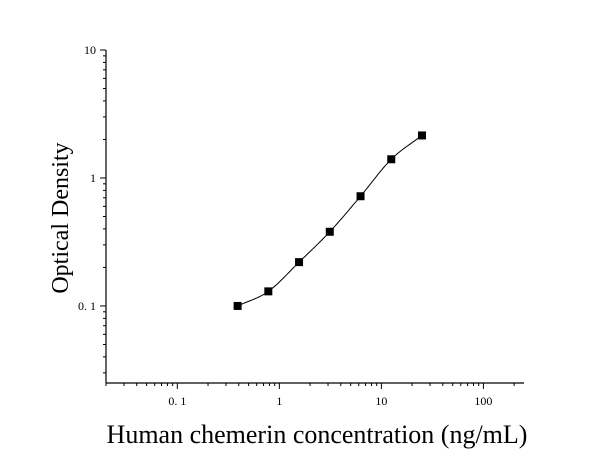 This screenshot has width=608, height=463. I want to click on x-tick-label: 100, so click(483, 401).